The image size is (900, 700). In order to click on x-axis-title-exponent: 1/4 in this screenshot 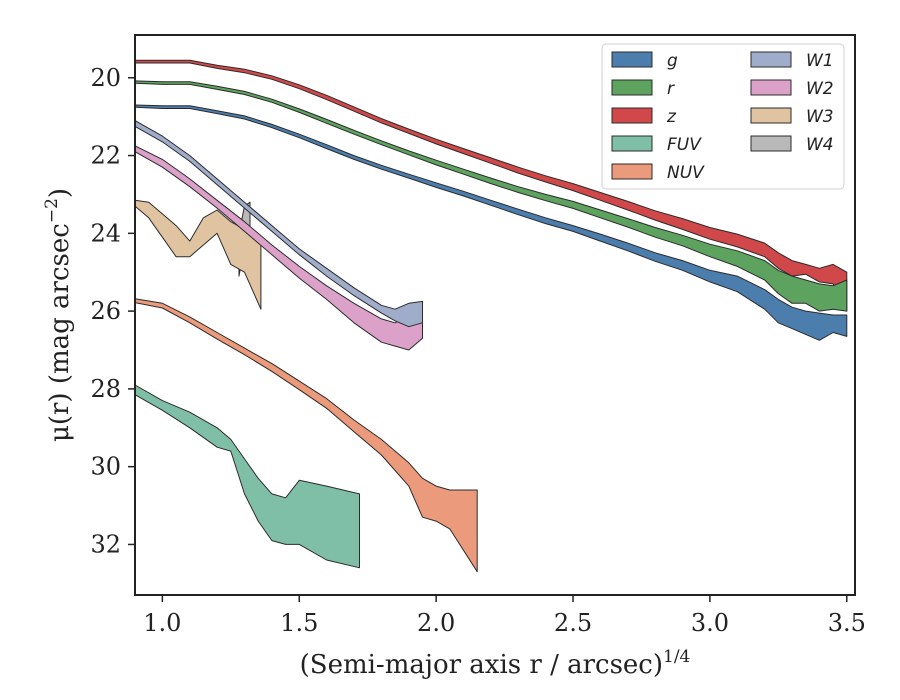, I will do `click(676, 657)`.